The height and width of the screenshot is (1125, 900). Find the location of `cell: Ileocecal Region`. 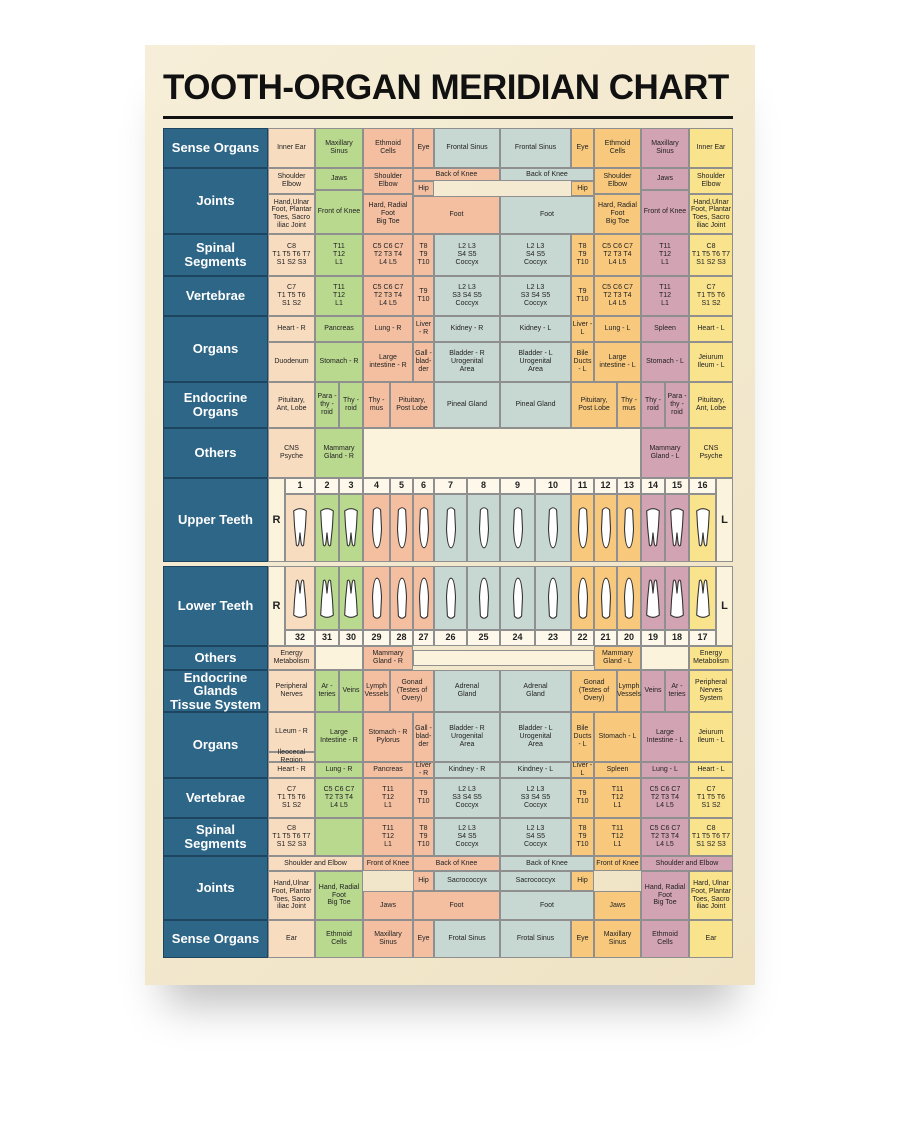

cell: Ileocecal Region is located at coordinates (291, 756).